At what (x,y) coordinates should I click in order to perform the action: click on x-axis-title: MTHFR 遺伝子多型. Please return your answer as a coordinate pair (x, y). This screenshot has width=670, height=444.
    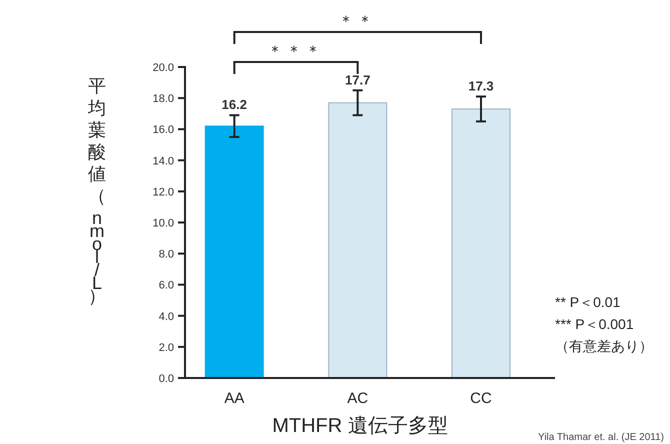
    Looking at the image, I should click on (360, 426).